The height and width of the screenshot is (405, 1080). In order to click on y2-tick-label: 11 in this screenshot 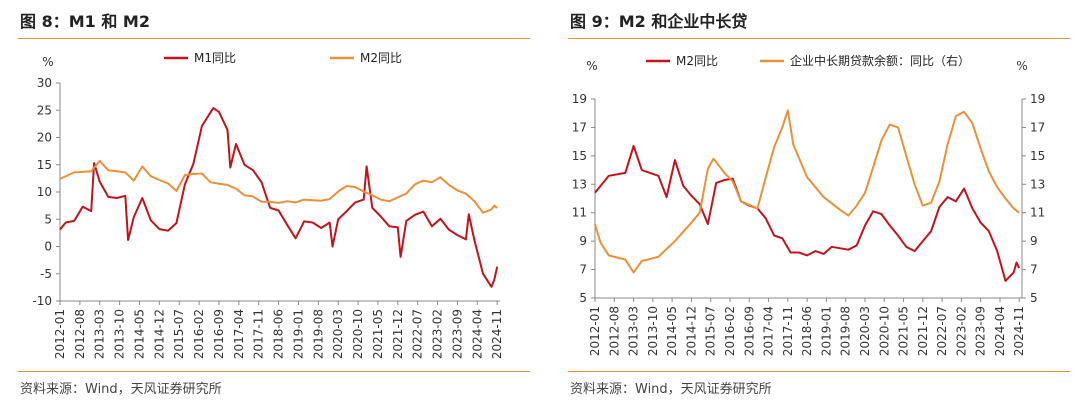, I will do `click(1037, 213)`.